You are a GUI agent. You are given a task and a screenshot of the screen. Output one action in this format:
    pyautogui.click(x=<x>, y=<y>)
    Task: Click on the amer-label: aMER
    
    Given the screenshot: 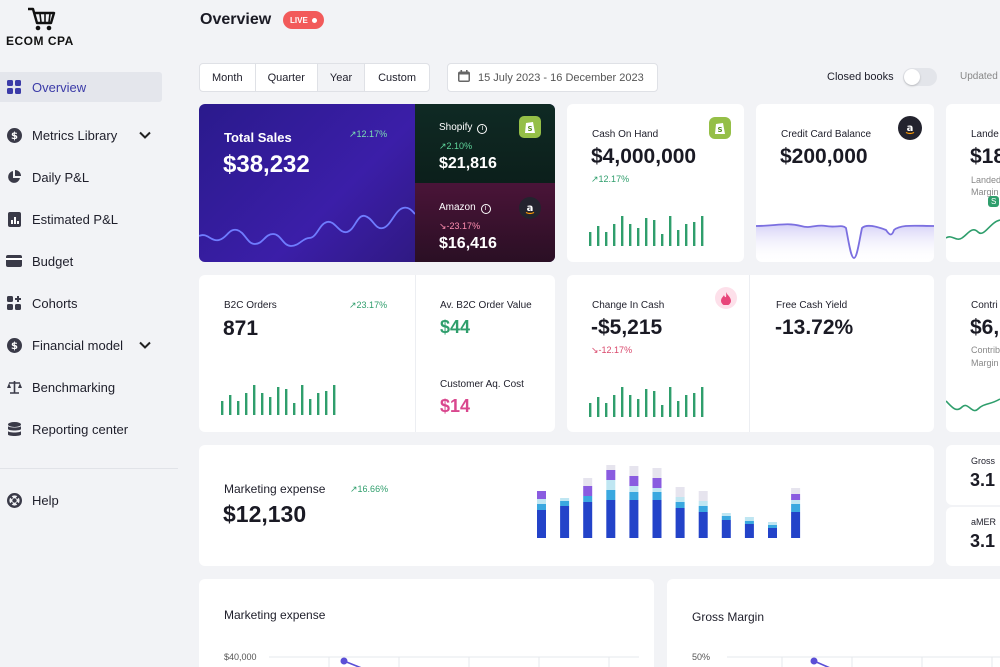 What is the action you would take?
    pyautogui.click(x=984, y=522)
    